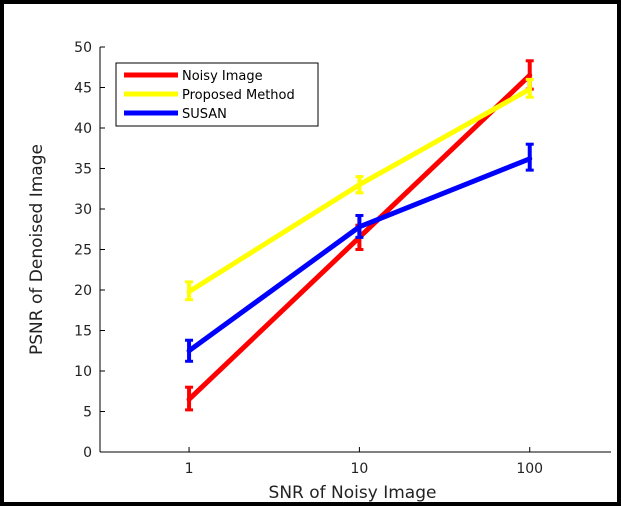  Describe the element at coordinates (83, 332) in the screenshot. I see `y-tick-label: 15` at that location.